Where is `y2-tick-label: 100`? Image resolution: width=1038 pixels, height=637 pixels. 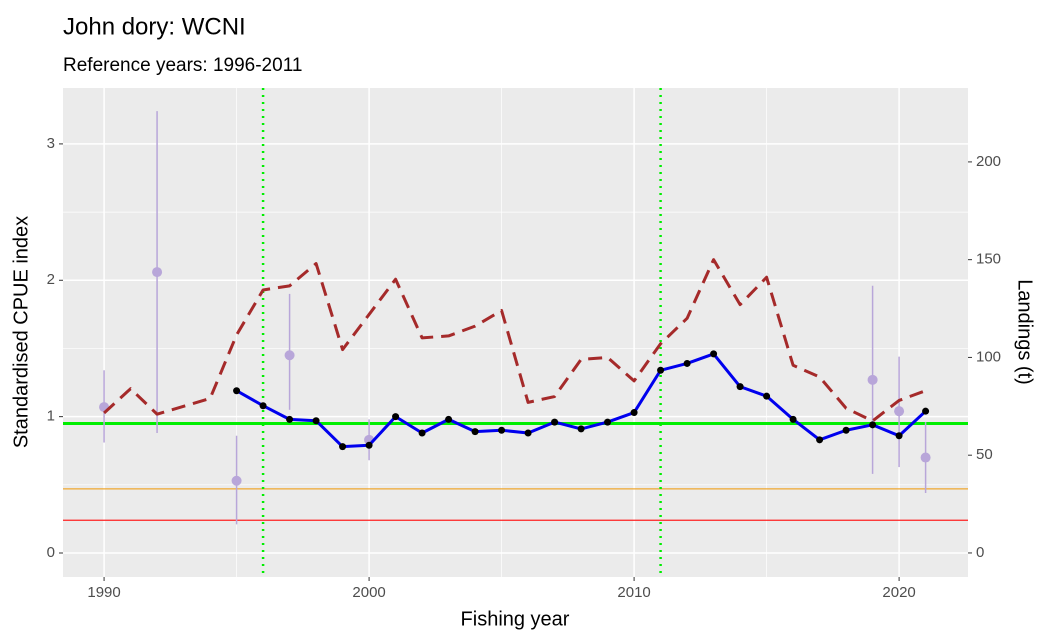 y2-tick-label: 100 is located at coordinates (988, 356).